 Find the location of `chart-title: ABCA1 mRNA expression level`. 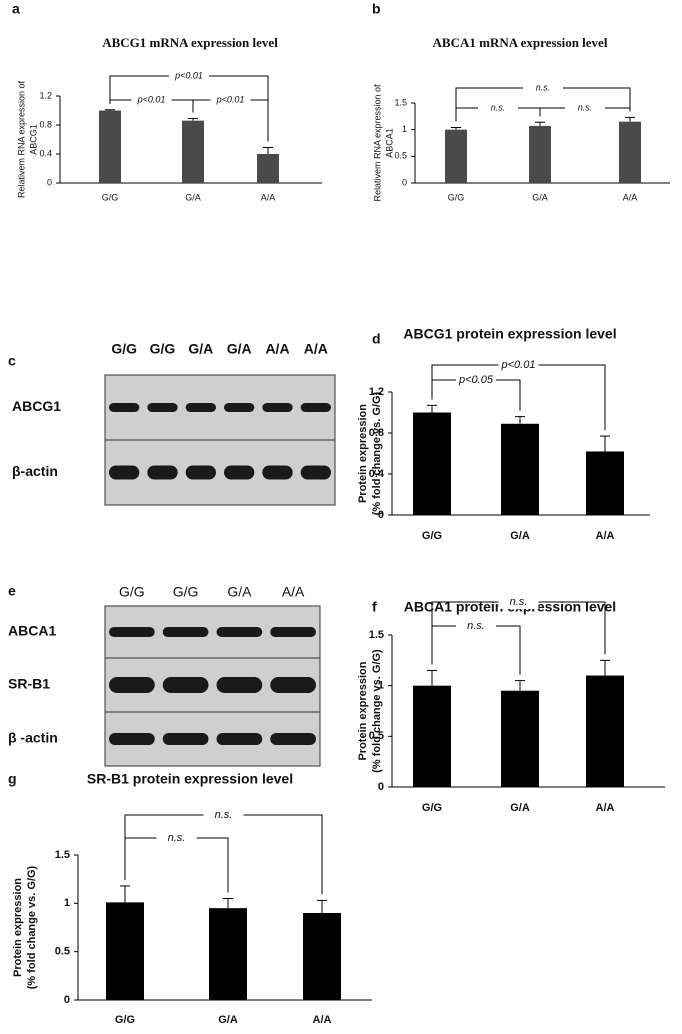

chart-title: ABCA1 mRNA expression level is located at coordinates (520, 42).